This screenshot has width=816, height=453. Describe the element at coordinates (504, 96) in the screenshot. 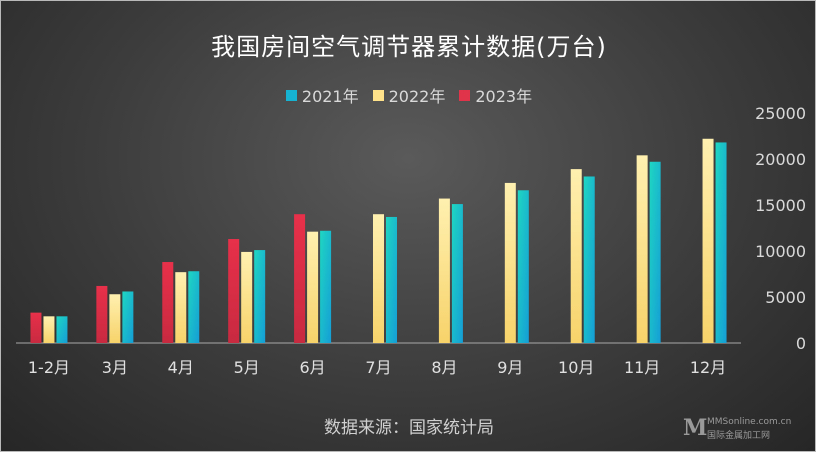

I see `legend-label-2023: 2023年` at that location.